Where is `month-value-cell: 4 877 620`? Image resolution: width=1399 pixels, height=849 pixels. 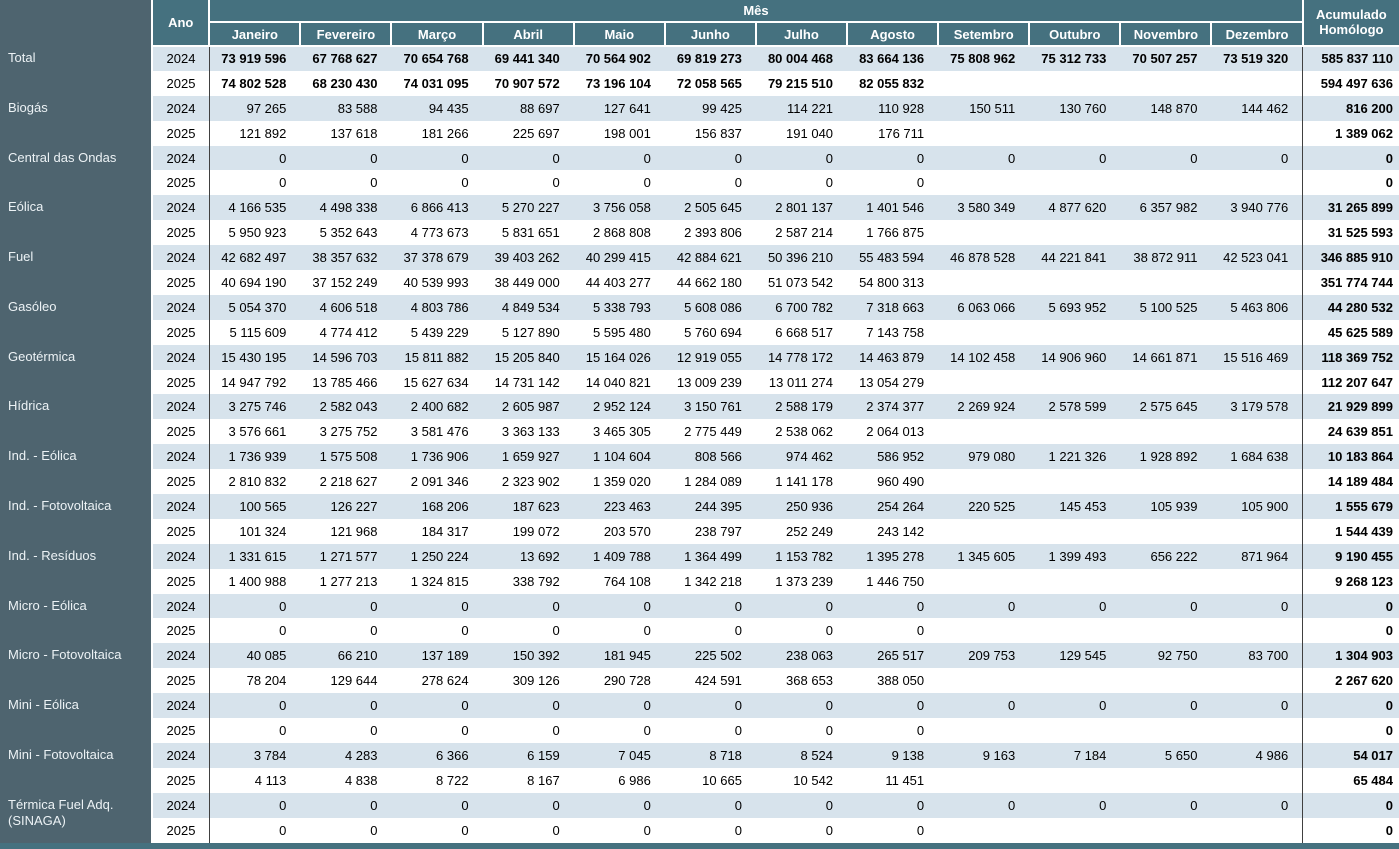 month-value-cell: 4 877 620 is located at coordinates (1075, 208).